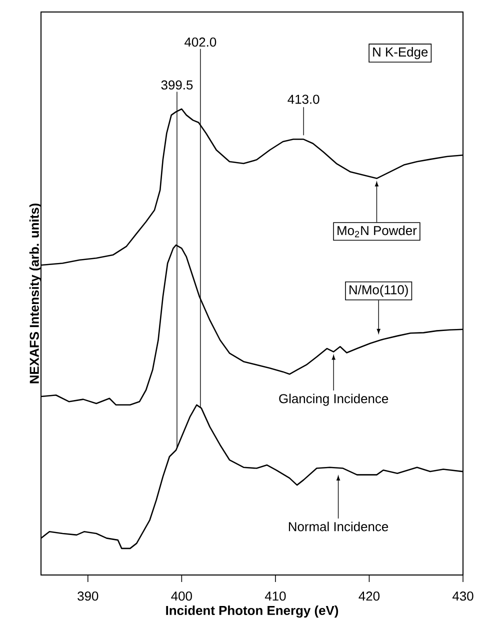  What do you see at coordinates (177, 85) in the screenshot?
I see `ref-line-label: 399.5` at bounding box center [177, 85].